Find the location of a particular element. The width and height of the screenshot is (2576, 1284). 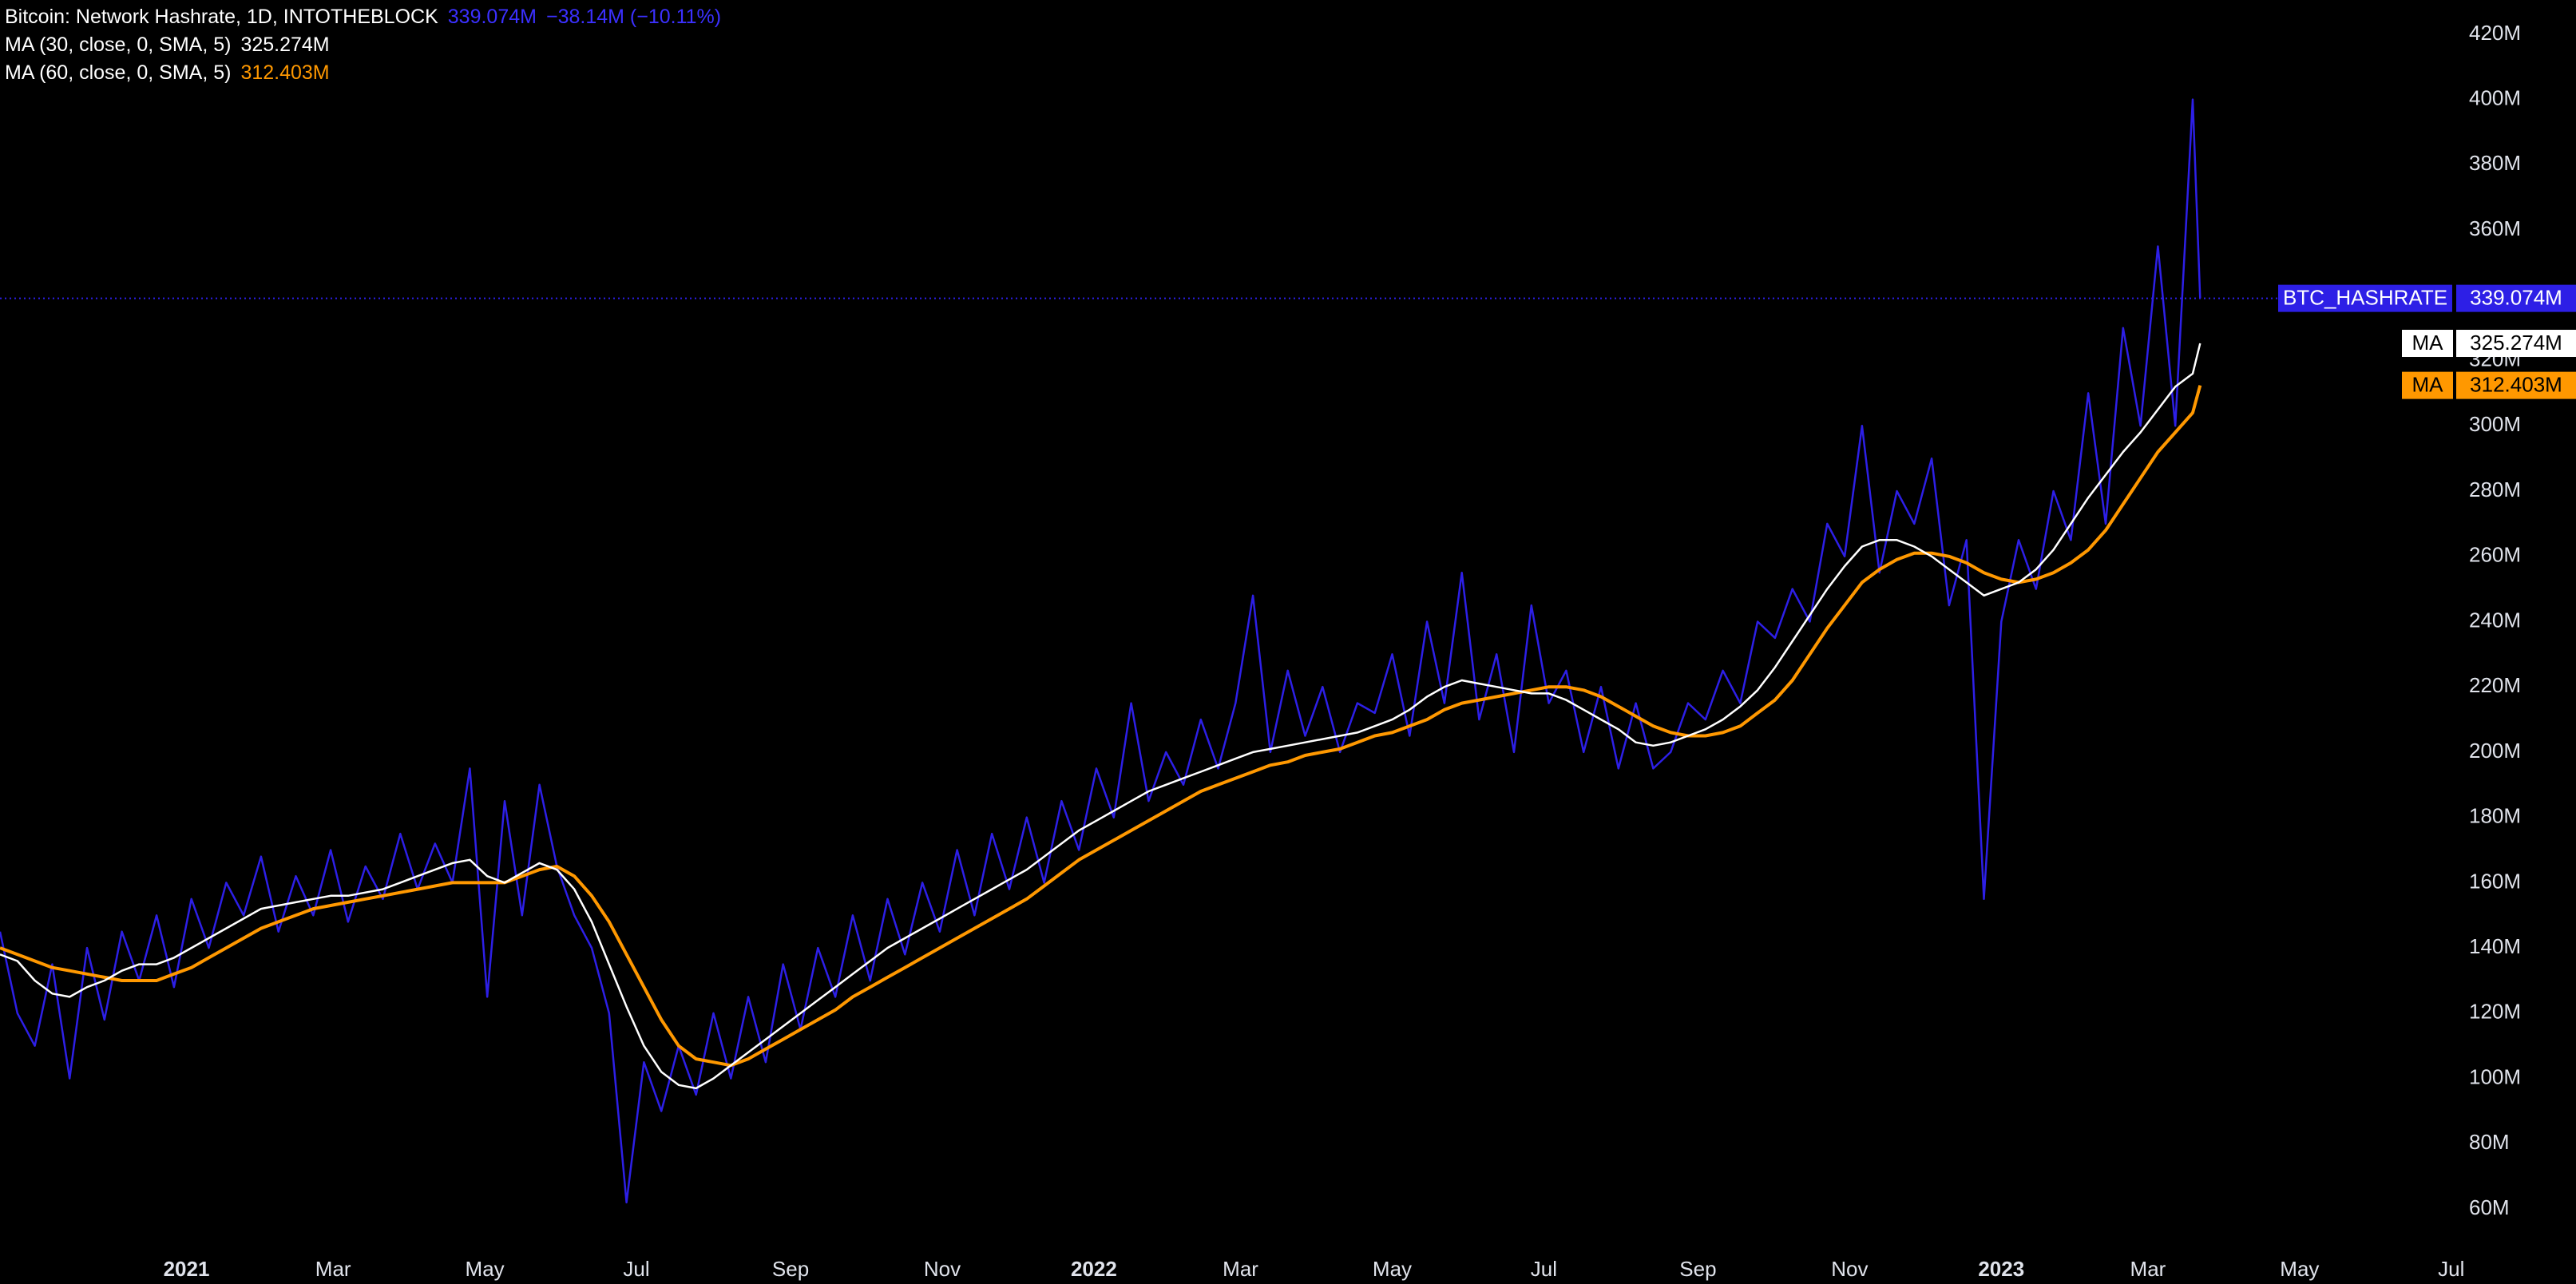

badge-value: 339.074M is located at coordinates (2516, 297).